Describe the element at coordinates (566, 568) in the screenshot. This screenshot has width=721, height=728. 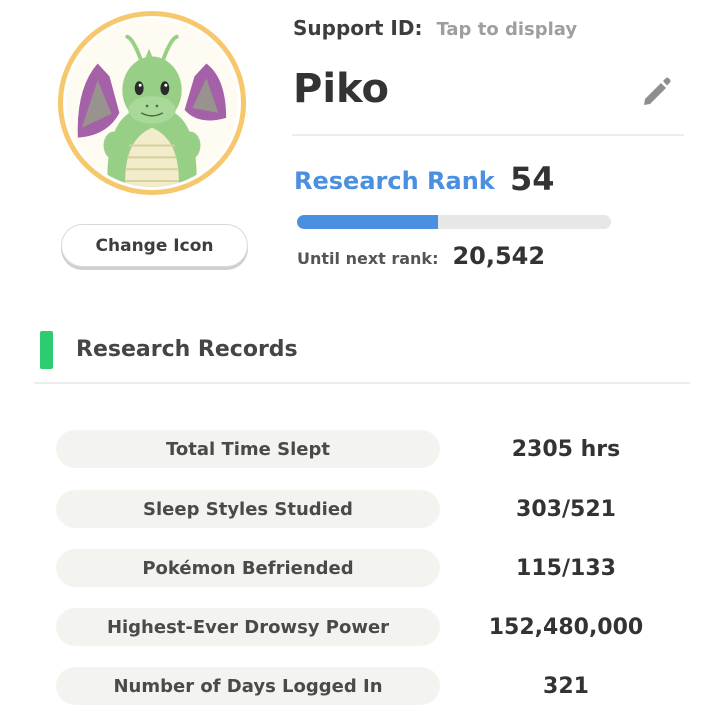
I see `record-value: 115/133` at that location.